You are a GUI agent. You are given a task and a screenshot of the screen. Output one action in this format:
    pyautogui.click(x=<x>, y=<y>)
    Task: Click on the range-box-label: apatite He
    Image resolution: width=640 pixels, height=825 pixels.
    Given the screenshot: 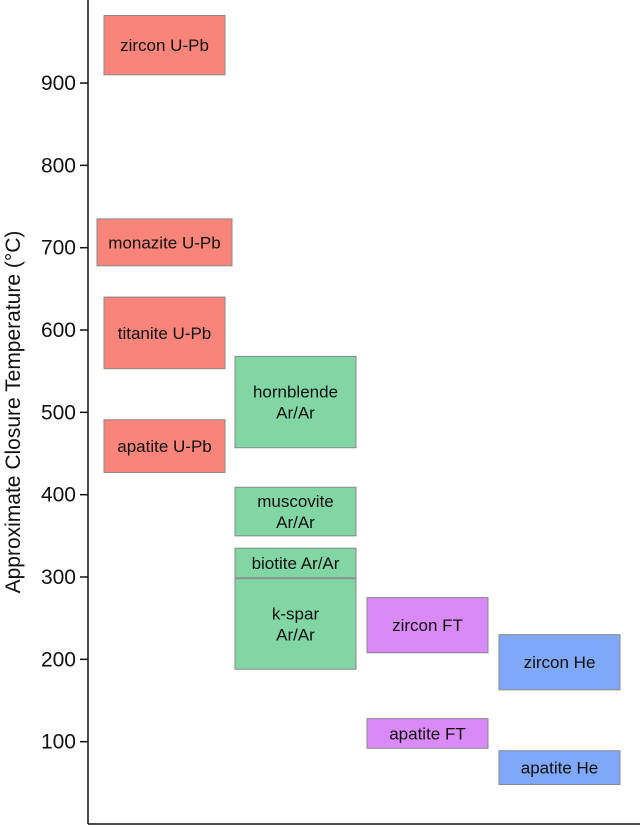 What is the action you would take?
    pyautogui.click(x=560, y=768)
    